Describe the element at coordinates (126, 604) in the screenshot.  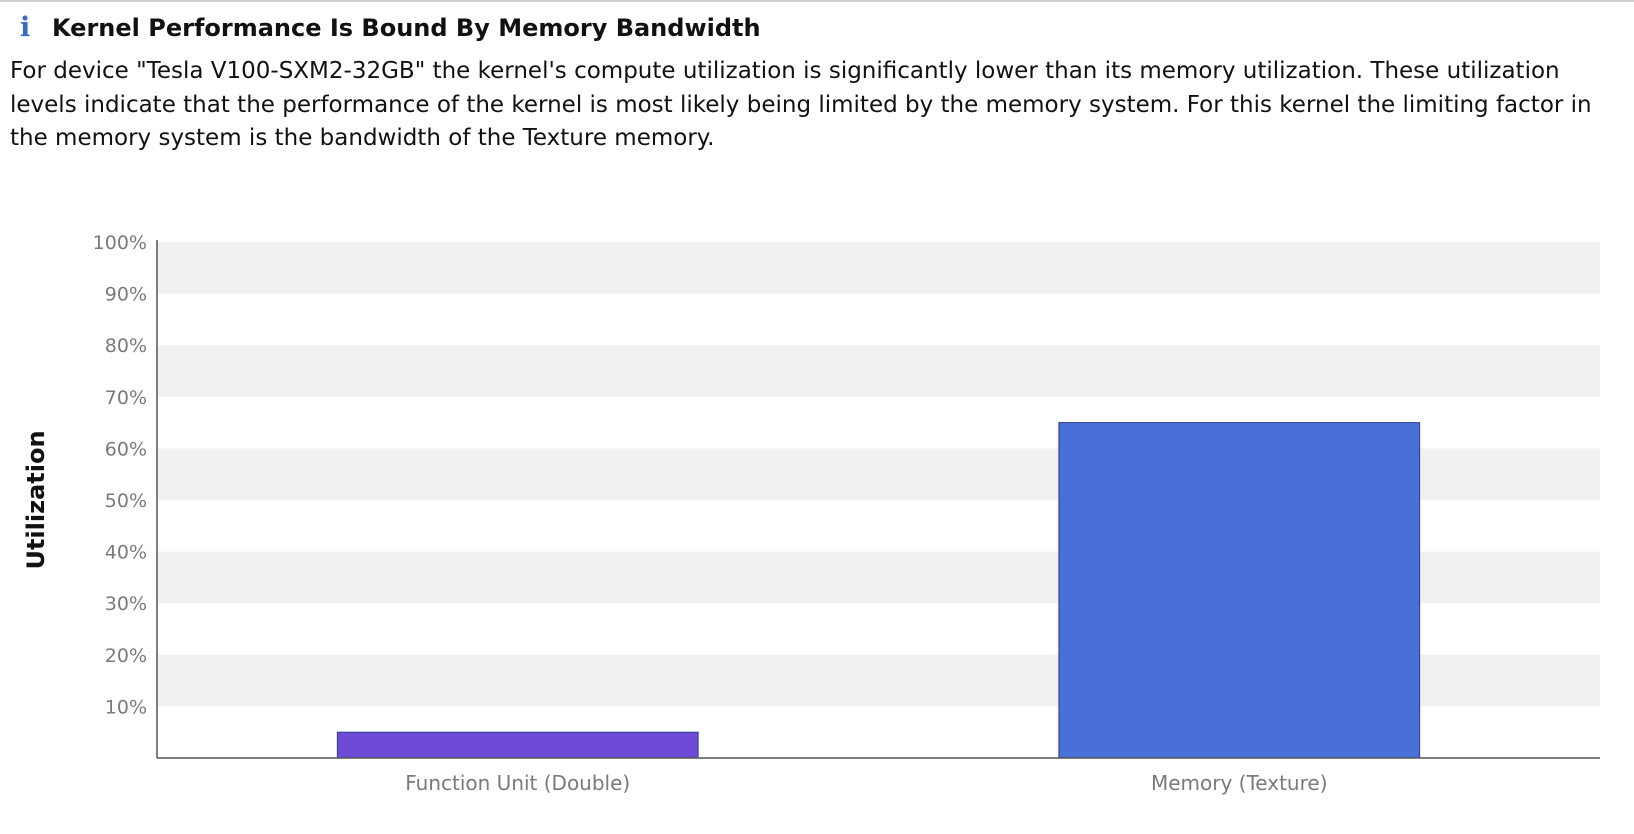
I see `y-tick-label: 30%` at that location.